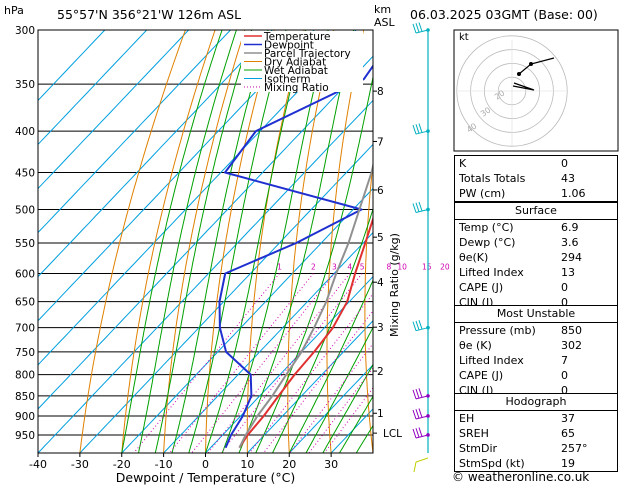 The width and height of the screenshot is (629, 486). What do you see at coordinates (164, 464) in the screenshot?
I see `x-tick-label--10: -10` at bounding box center [164, 464].